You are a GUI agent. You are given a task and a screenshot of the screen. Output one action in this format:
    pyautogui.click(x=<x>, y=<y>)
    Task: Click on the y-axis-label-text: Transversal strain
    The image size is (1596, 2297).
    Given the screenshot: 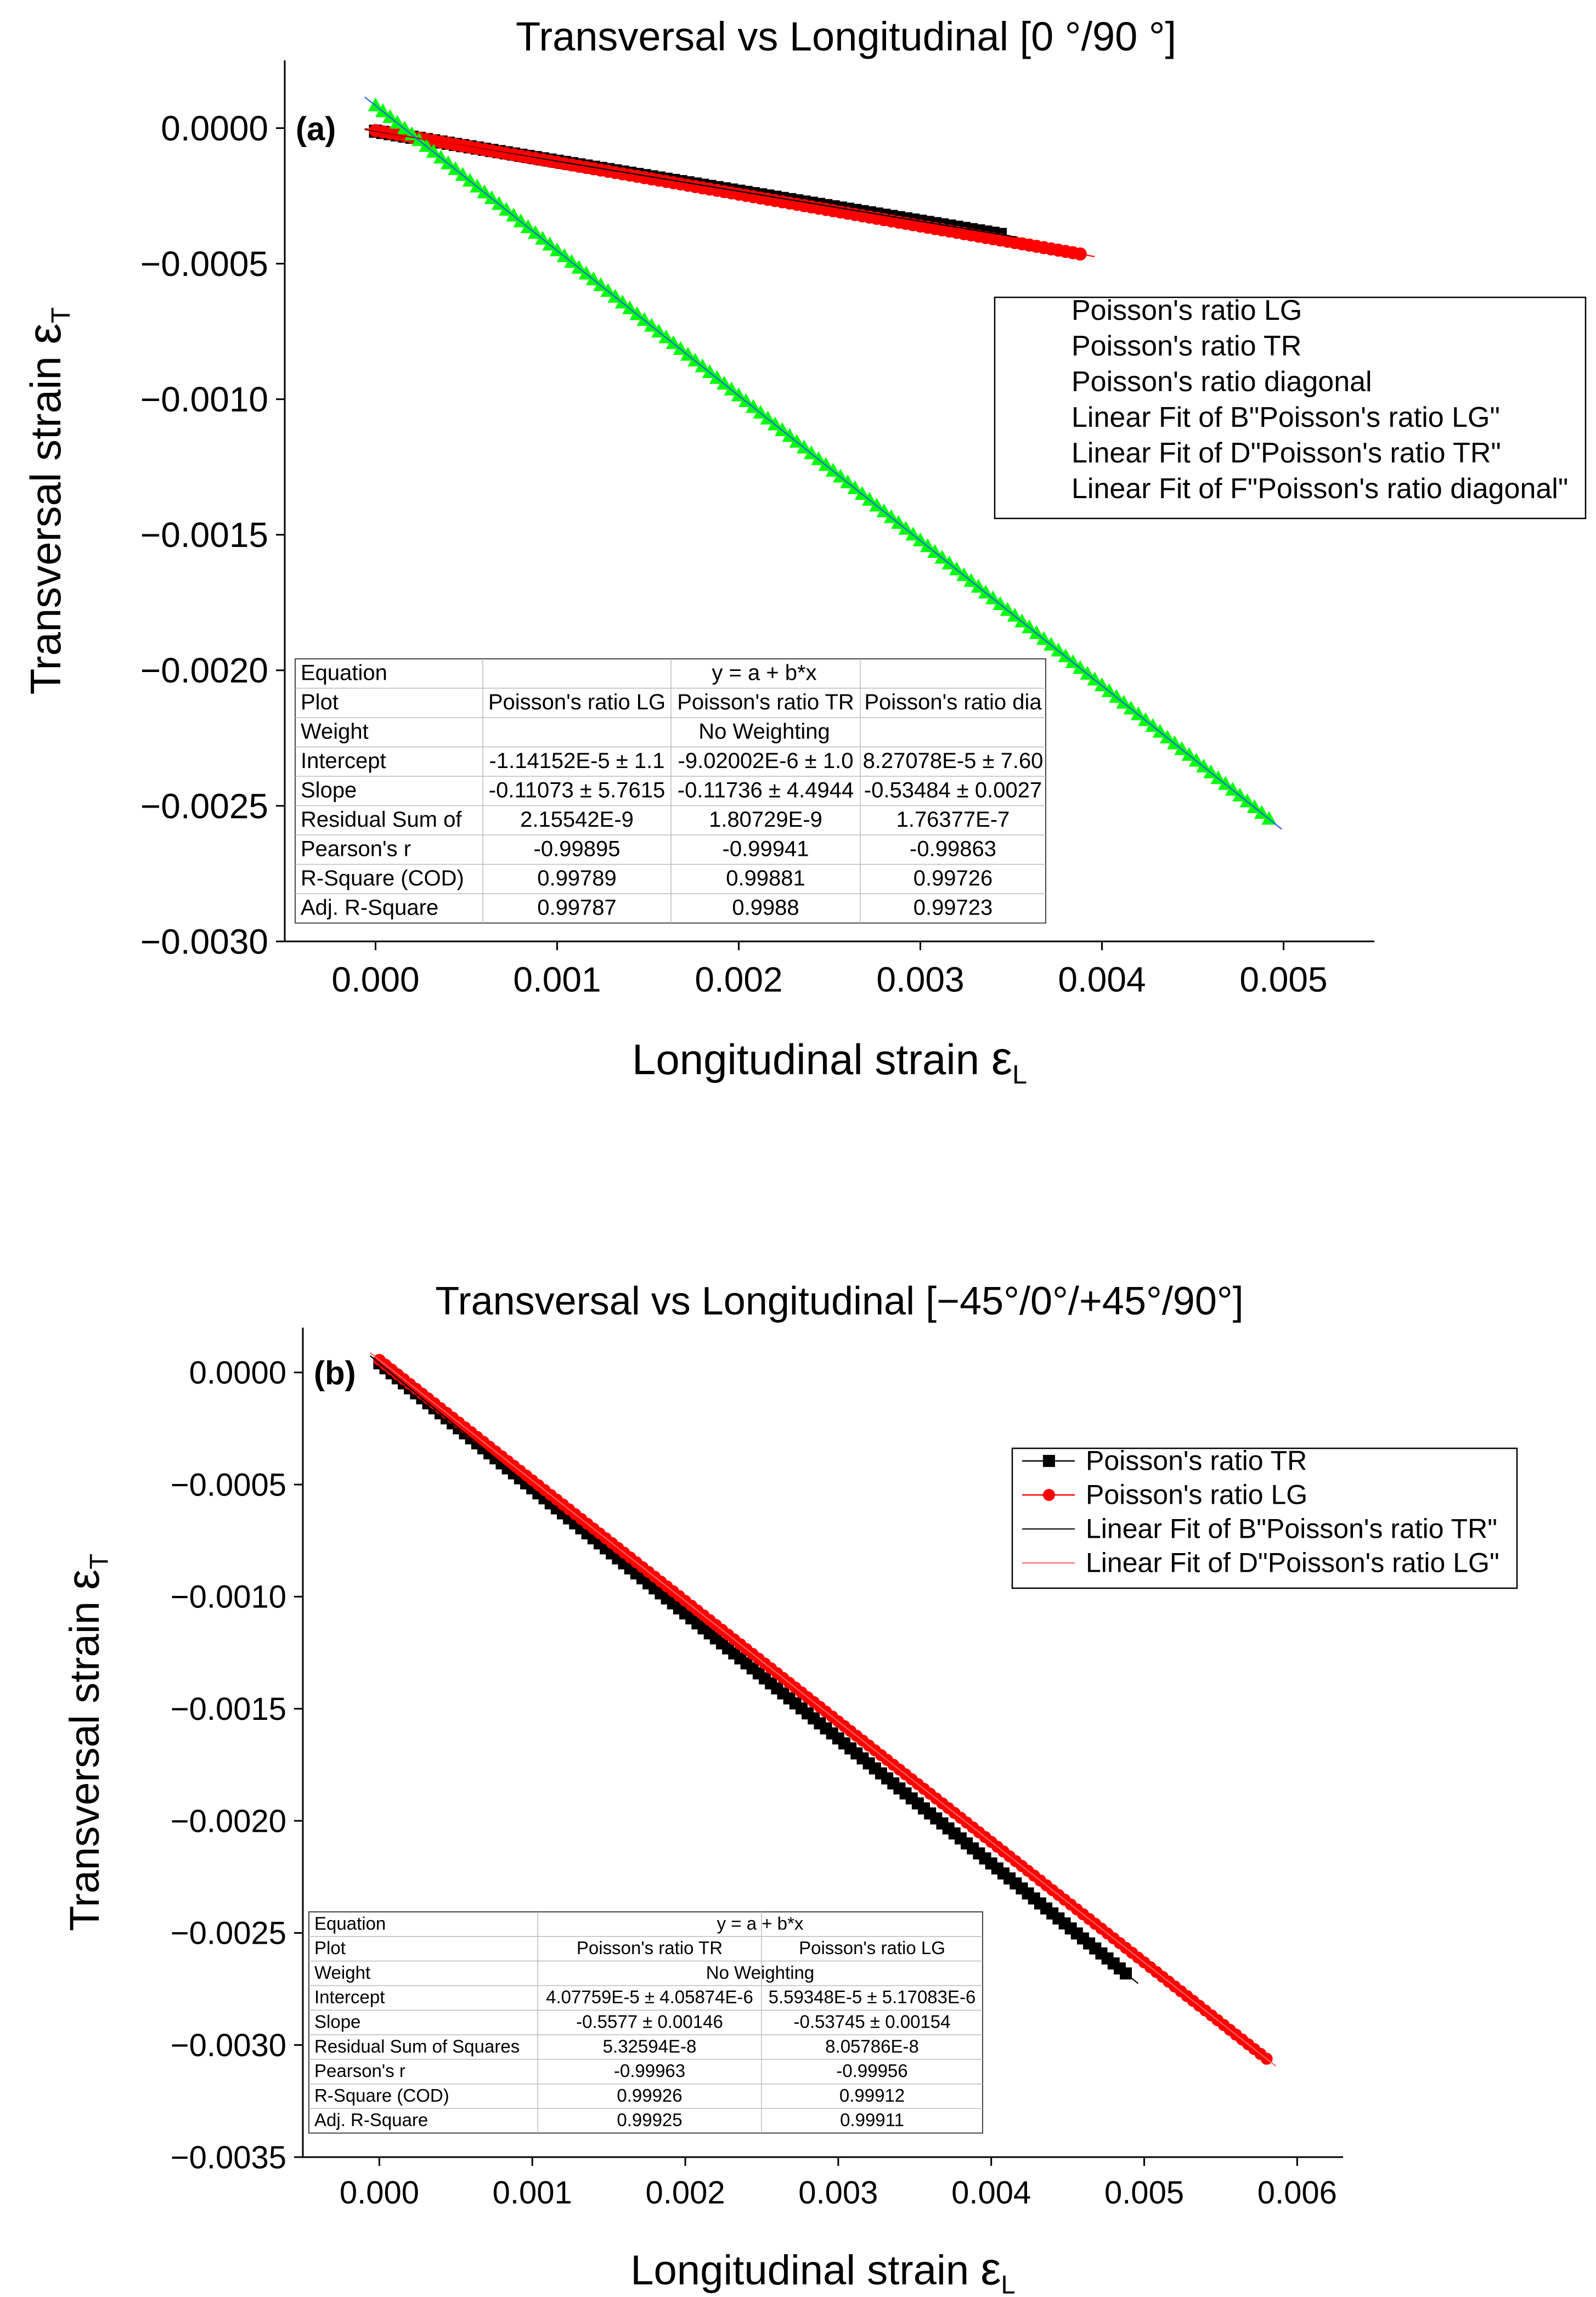 What is the action you would take?
    pyautogui.click(x=84, y=1760)
    